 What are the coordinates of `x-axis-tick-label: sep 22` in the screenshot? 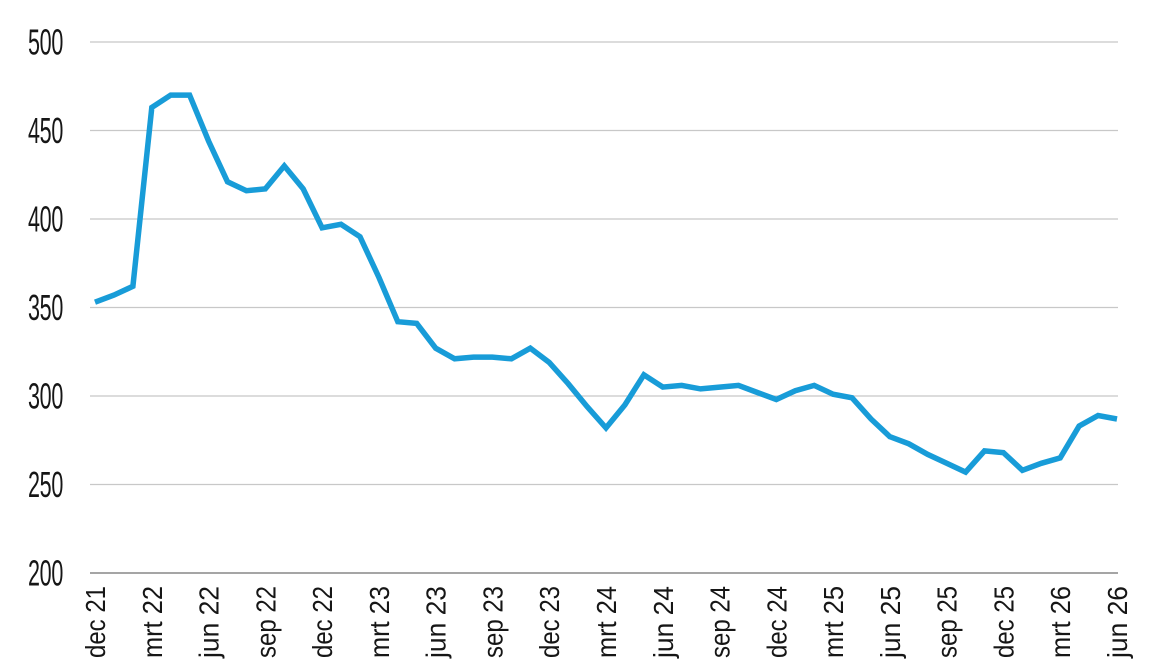 It's located at (265, 622).